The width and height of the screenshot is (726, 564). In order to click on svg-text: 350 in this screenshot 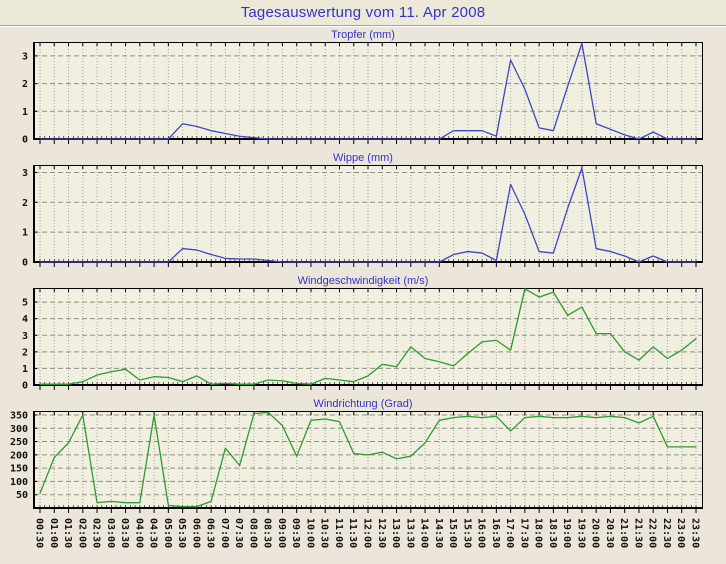, I will do `click(19, 416)`.